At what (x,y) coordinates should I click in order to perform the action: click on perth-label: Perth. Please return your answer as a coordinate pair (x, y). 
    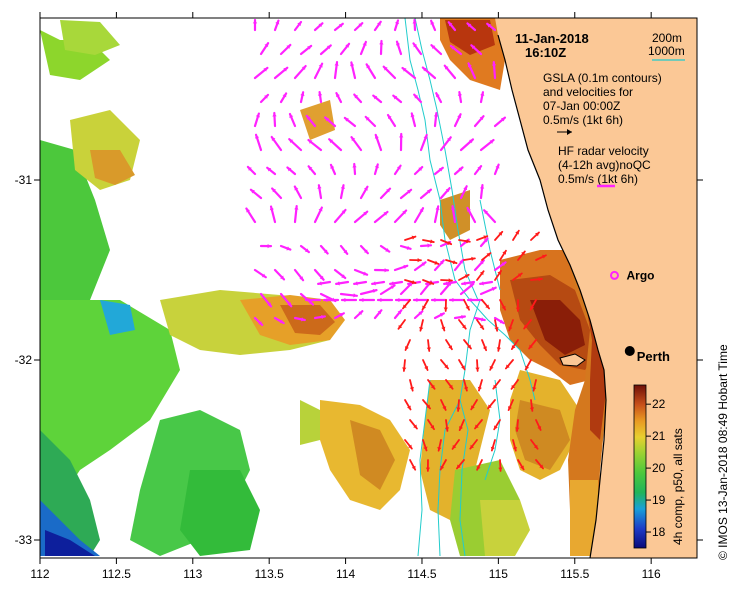
    Looking at the image, I should click on (653, 356).